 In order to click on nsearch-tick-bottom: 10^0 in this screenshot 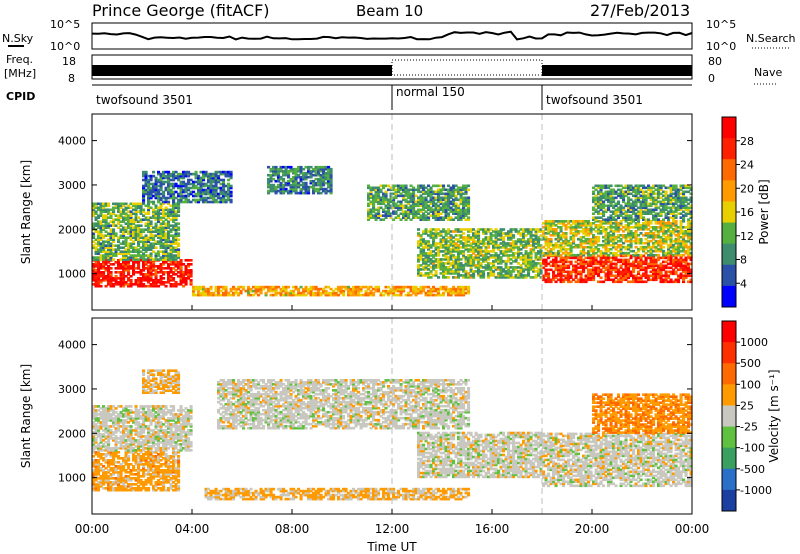, I will do `click(721, 46)`.